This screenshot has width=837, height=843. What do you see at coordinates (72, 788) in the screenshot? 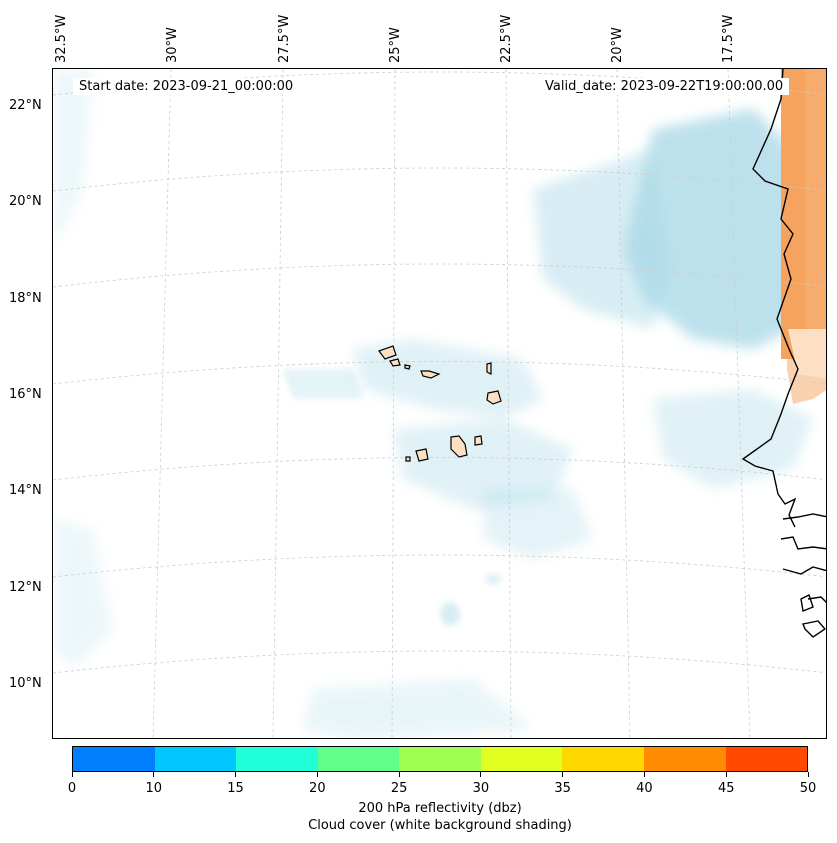
I see `colorbar-tick-label: 0` at bounding box center [72, 788].